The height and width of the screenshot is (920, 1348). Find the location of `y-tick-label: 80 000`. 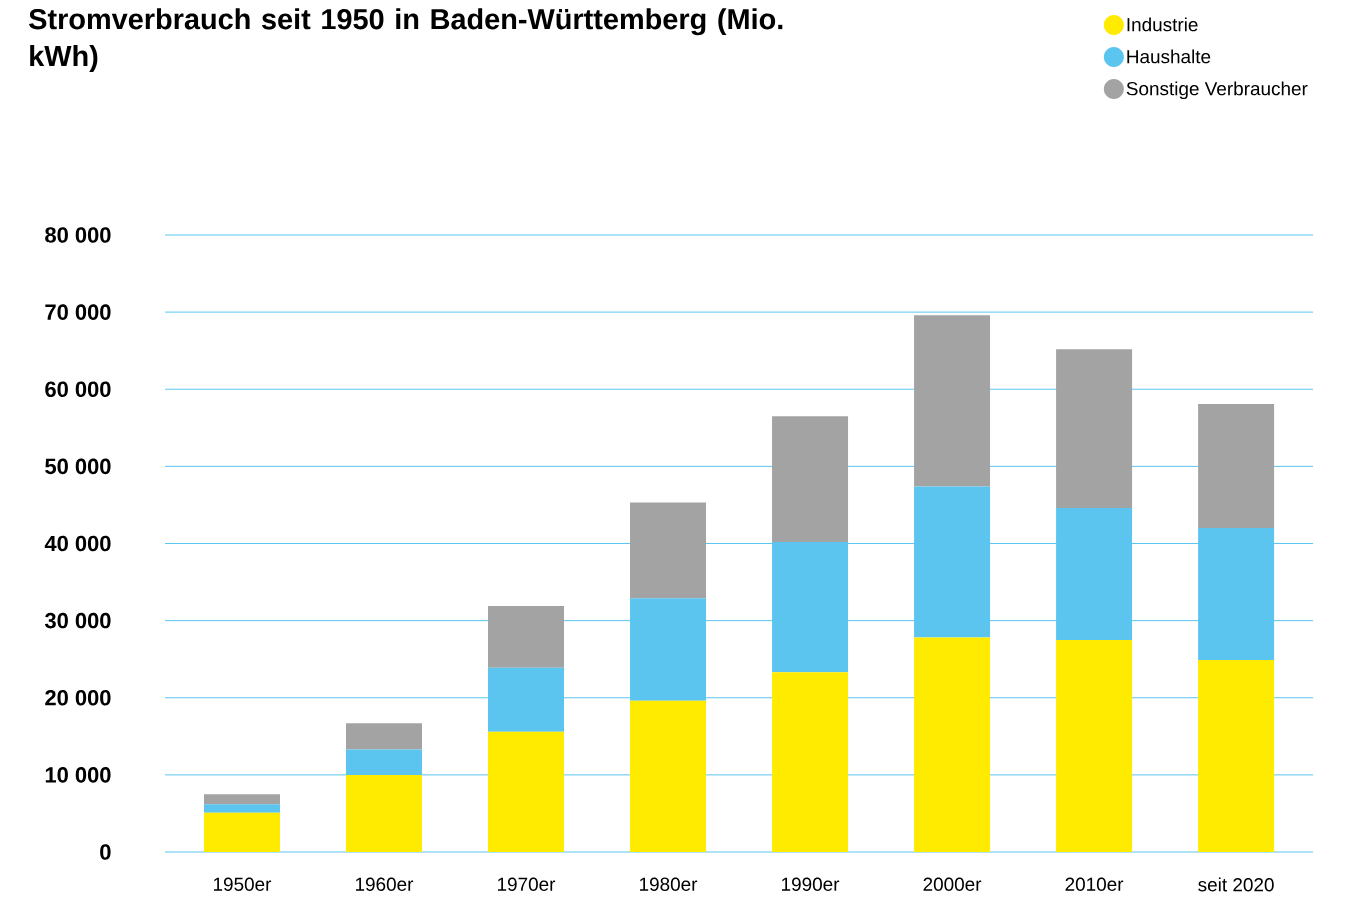

y-tick-label: 80 000 is located at coordinates (78, 235).